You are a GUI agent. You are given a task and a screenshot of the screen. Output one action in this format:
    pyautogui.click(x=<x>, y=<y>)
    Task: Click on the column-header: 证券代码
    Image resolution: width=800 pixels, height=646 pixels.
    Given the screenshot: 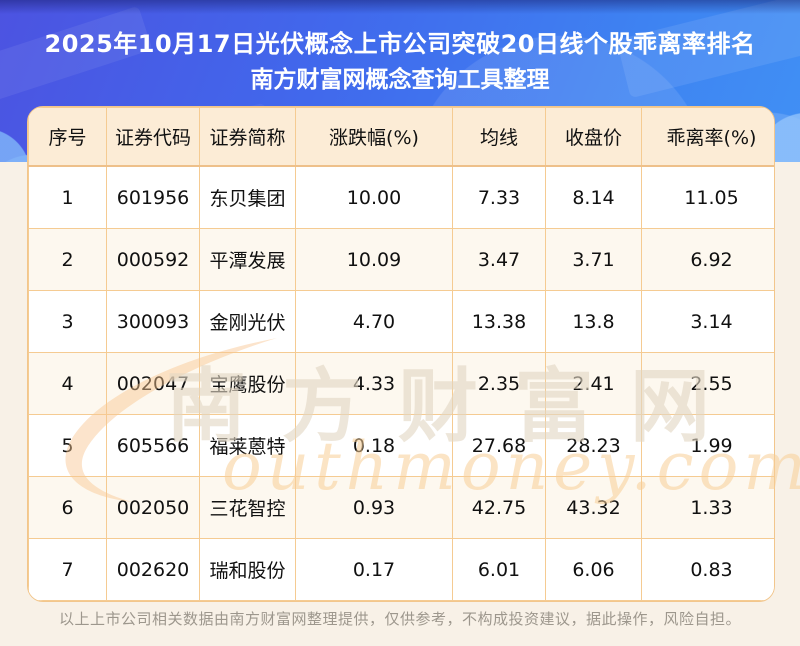 What is the action you would take?
    pyautogui.click(x=153, y=137)
    